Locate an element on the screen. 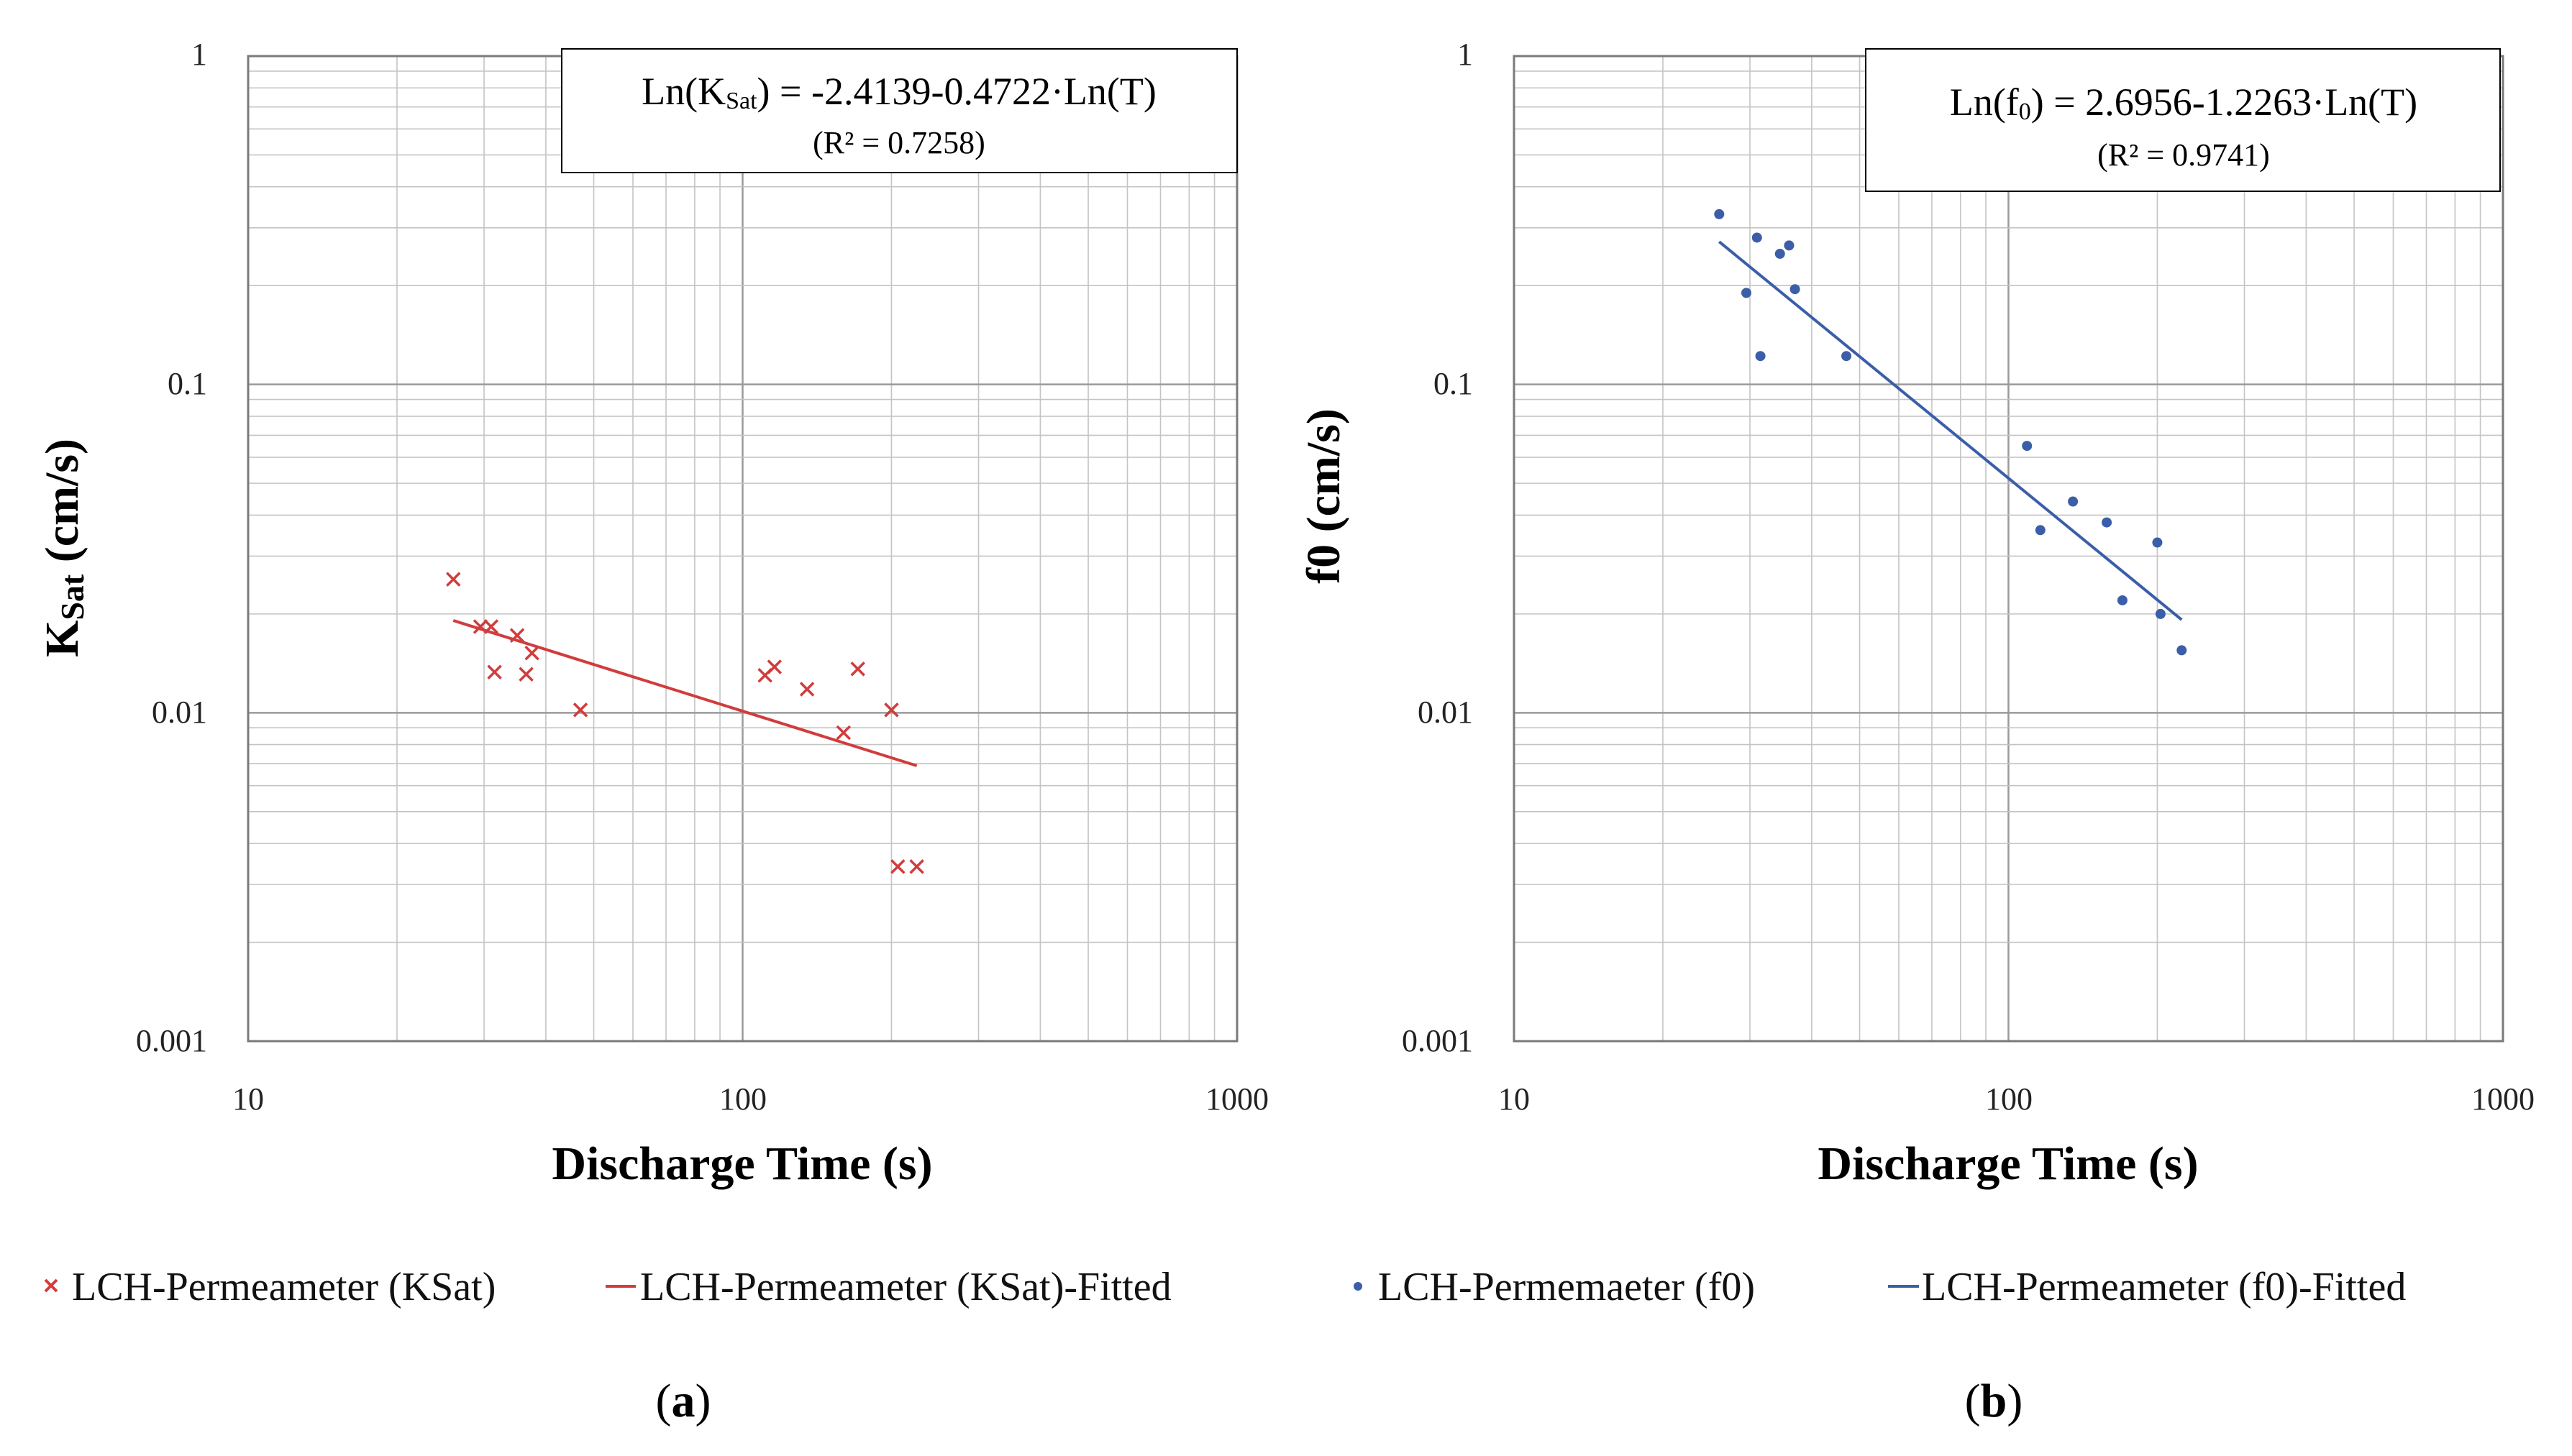 Image resolution: width=2572 pixels, height=1456 pixels. panel-label-a: (a) is located at coordinates (683, 1401).